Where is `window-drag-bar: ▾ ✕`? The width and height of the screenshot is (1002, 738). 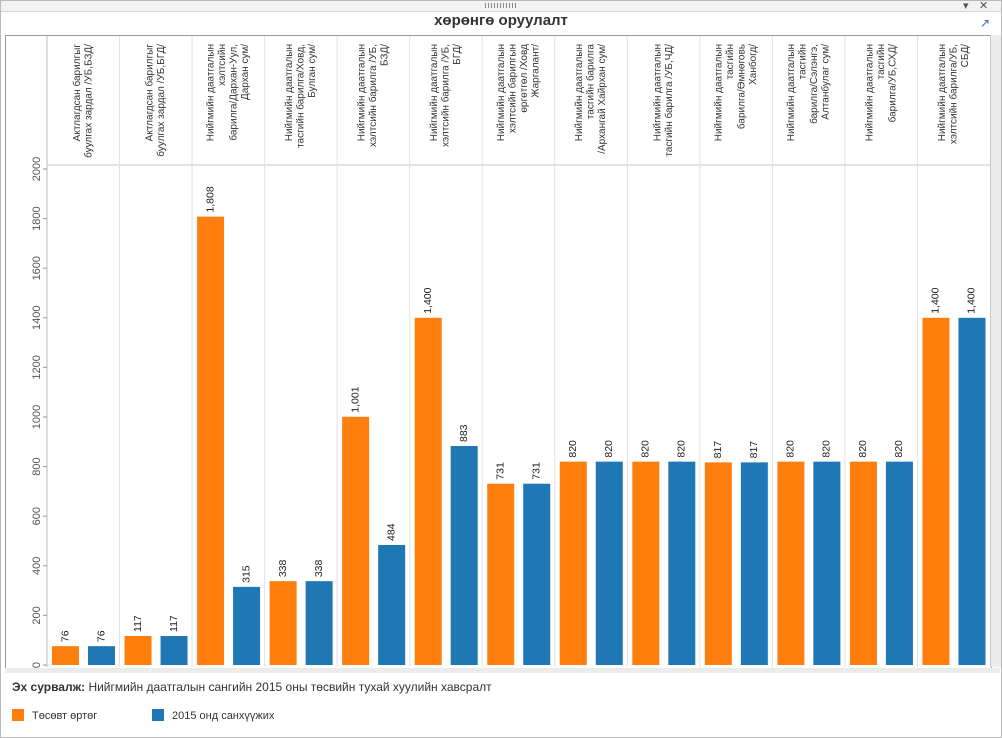
window-drag-bar: ▾ ✕ is located at coordinates (501, 6).